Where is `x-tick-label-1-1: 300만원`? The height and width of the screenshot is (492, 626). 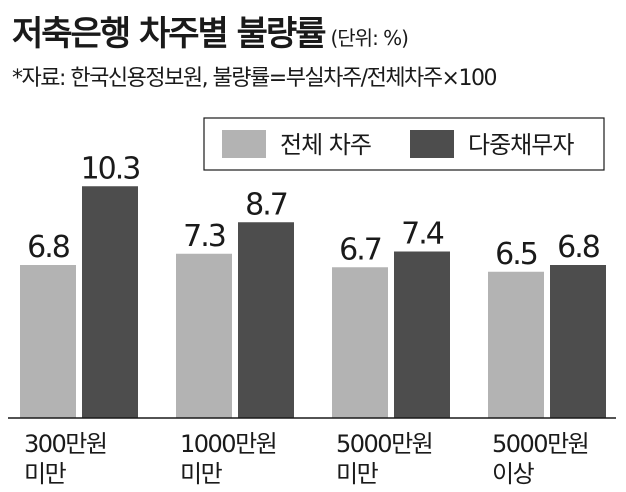
x-tick-label-1-1: 300만원 is located at coordinates (65, 444).